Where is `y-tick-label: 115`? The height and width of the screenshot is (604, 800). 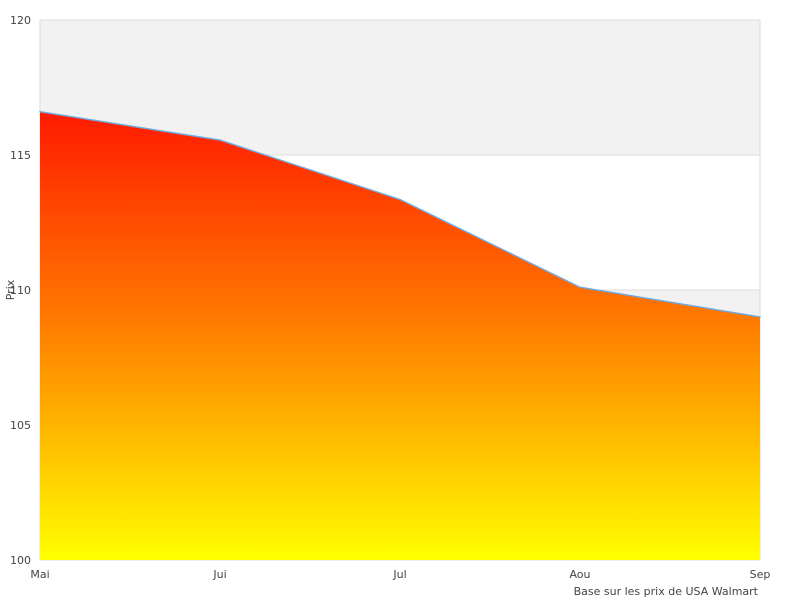
y-tick-label: 115 is located at coordinates (20, 155).